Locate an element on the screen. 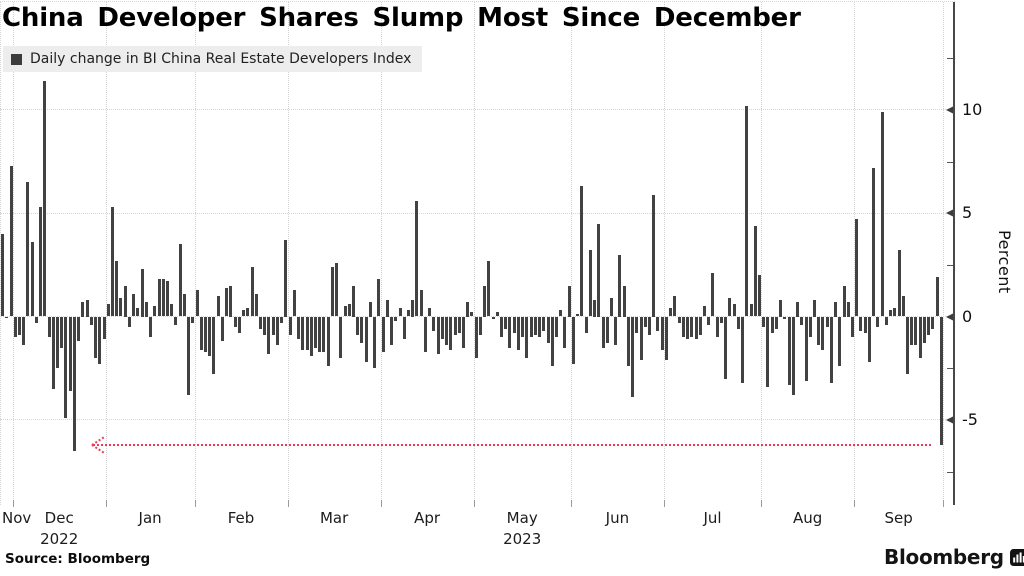 The width and height of the screenshot is (1024, 576). y-tick-label: -5 is located at coordinates (970, 420).